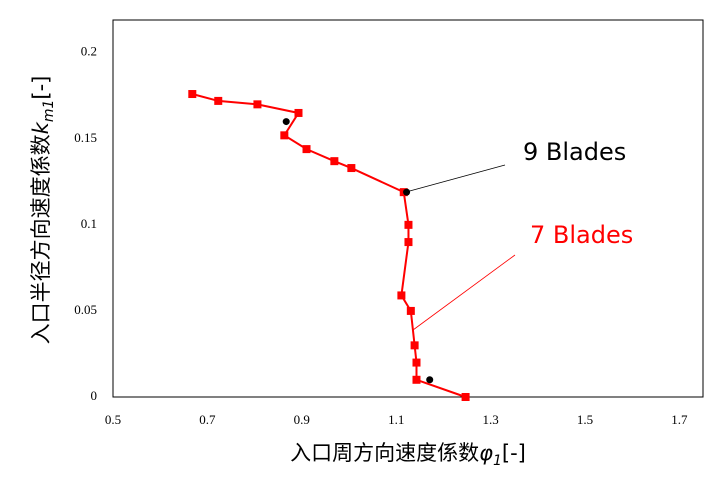  I want to click on x-tick-label: 1.3, so click(490, 419).